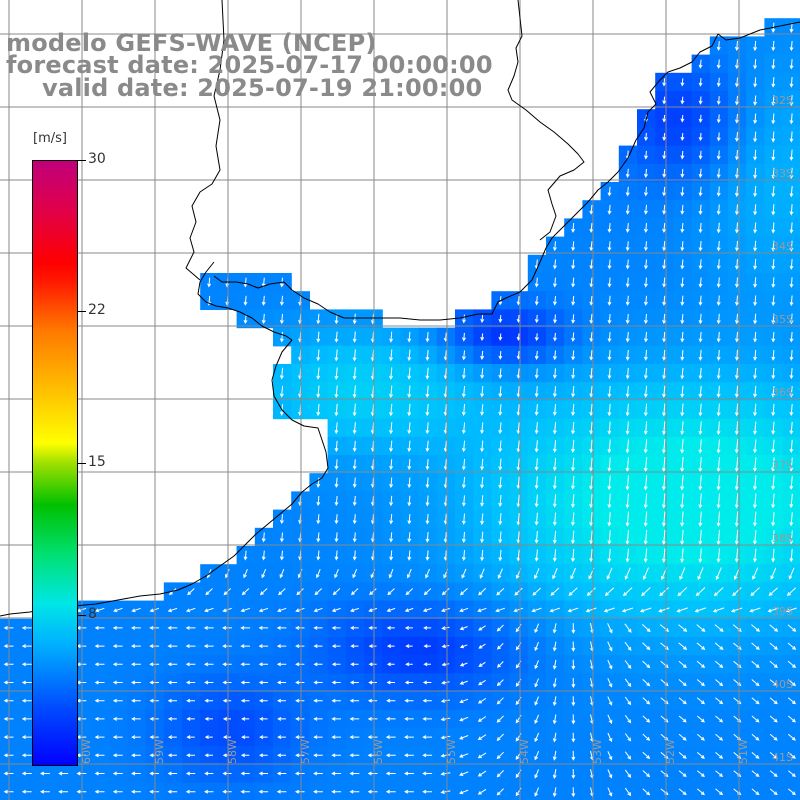  Describe the element at coordinates (597, 751) in the screenshot. I see `longitude-label: 53W` at that location.